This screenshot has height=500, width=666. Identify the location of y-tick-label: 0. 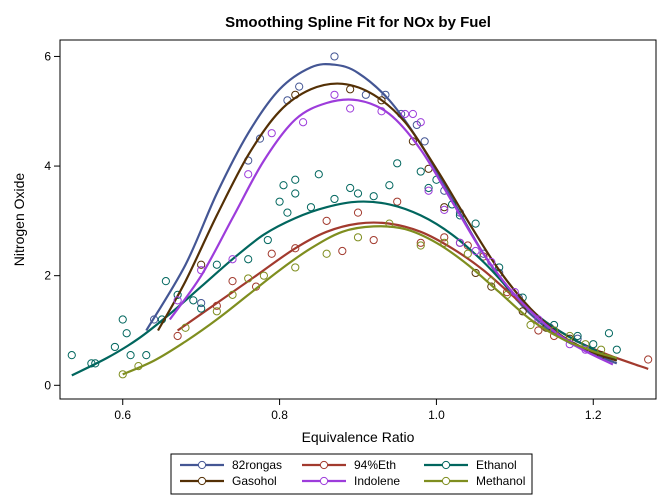
(47, 385).